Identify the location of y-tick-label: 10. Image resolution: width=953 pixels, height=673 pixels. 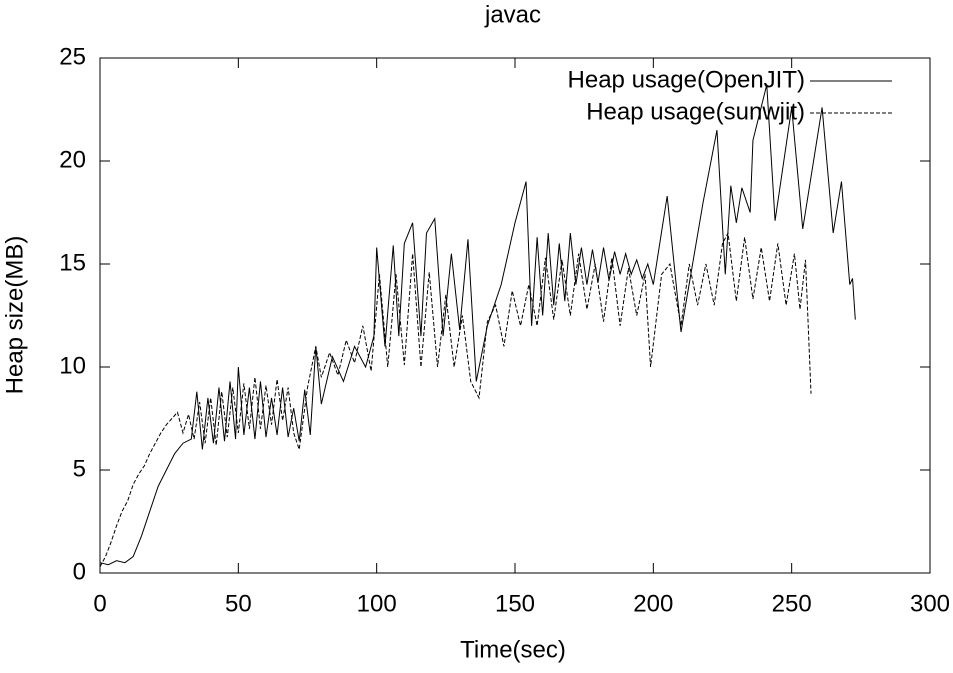
(72, 365).